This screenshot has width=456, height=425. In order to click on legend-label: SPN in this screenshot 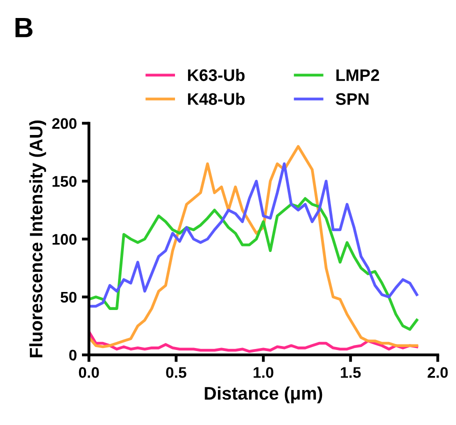, I will do `click(352, 99)`.